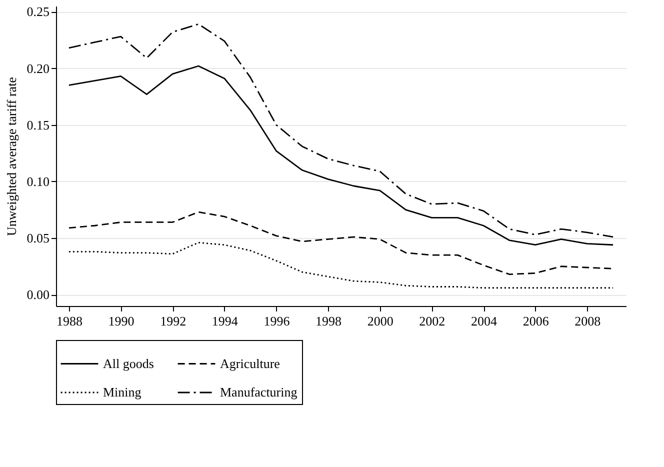 This screenshot has width=664, height=467. I want to click on y-axis-title: Unweighted average tariff rate, so click(11, 156).